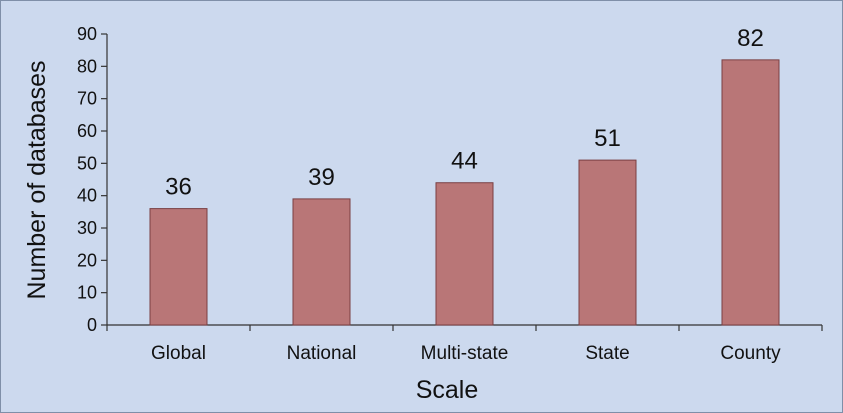 The width and height of the screenshot is (843, 413). I want to click on y-tick-label: 80, so click(87, 66).